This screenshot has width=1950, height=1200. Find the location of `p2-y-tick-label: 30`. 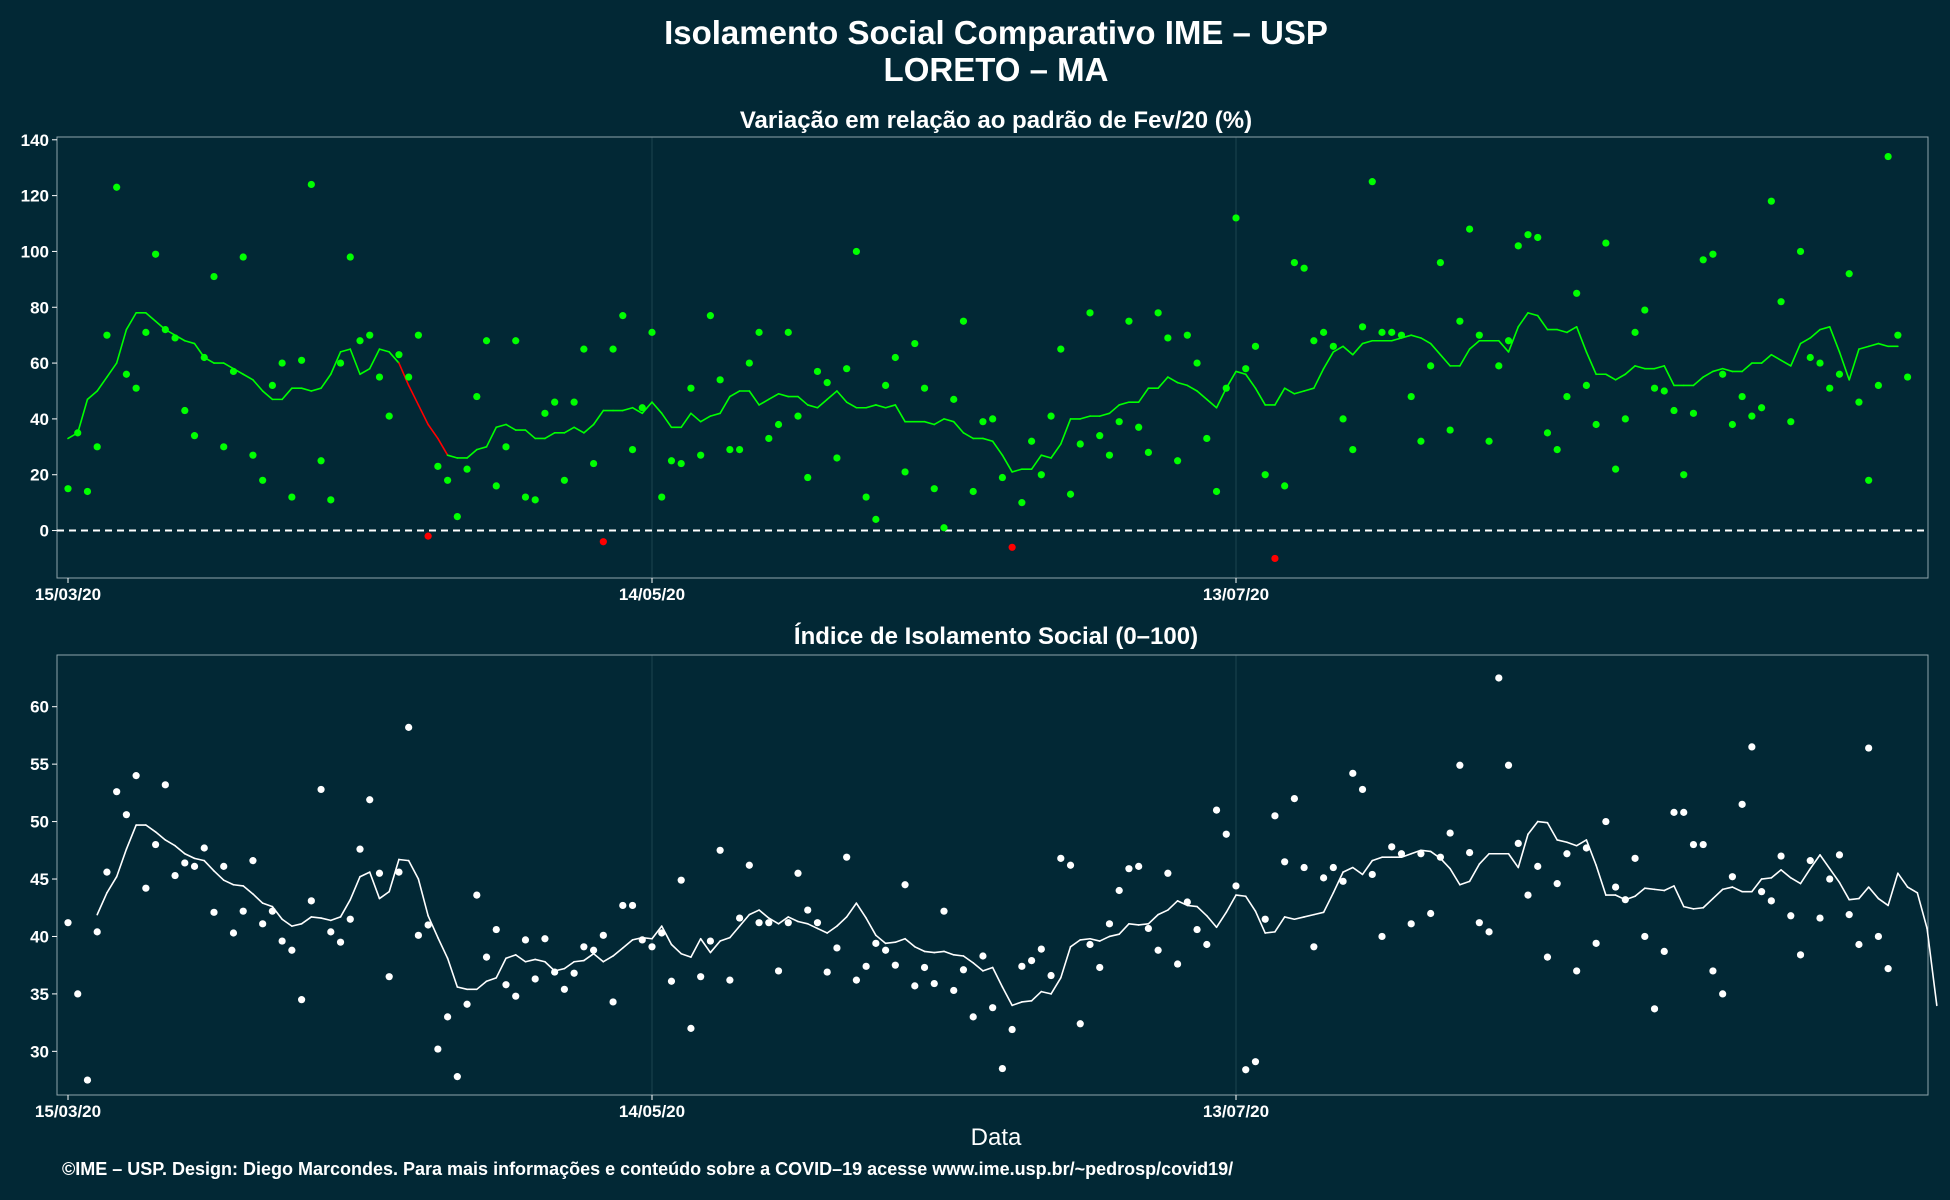

p2-y-tick-label: 30 is located at coordinates (39, 1051).